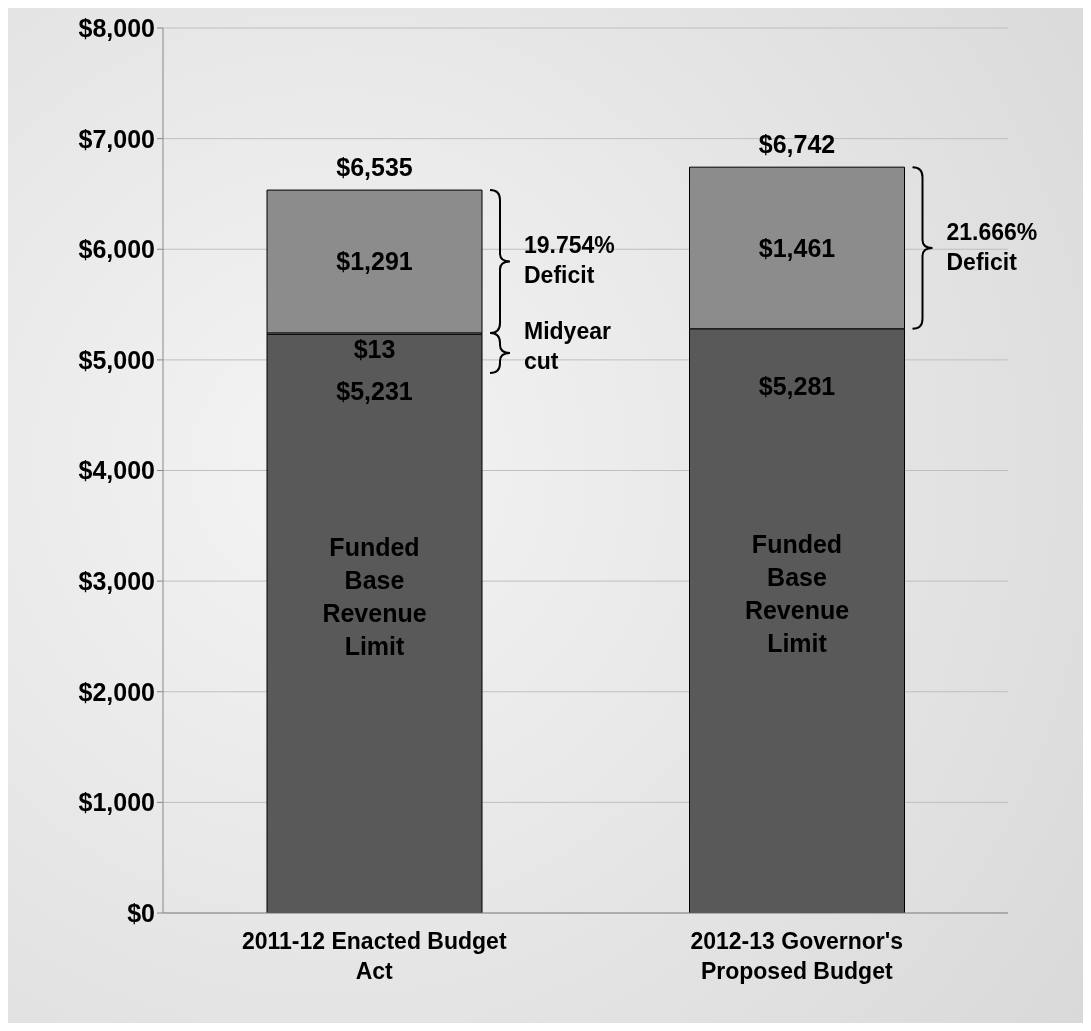 This screenshot has height=1031, width=1091. I want to click on data-label: $1,291, so click(374, 261).